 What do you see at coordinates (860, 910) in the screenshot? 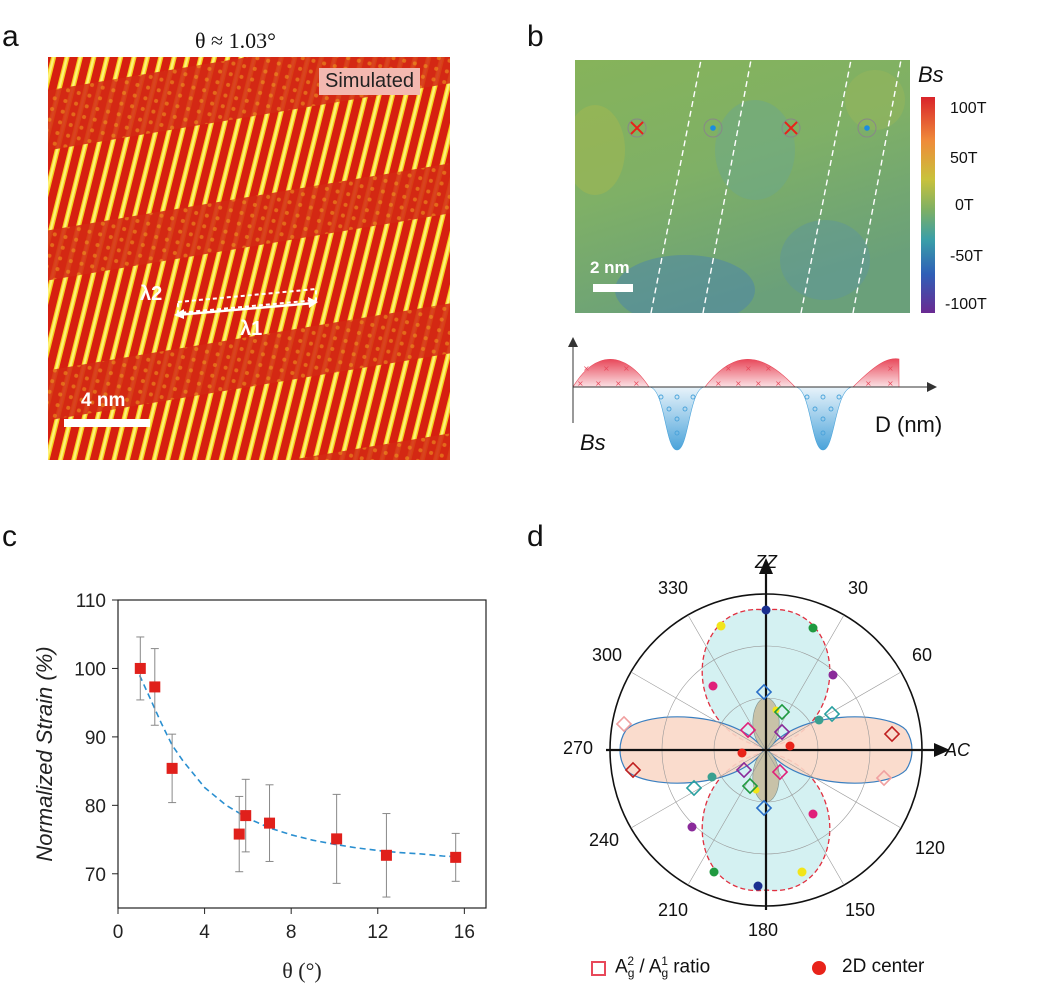
I see `polar-angle-150: 150` at bounding box center [860, 910].